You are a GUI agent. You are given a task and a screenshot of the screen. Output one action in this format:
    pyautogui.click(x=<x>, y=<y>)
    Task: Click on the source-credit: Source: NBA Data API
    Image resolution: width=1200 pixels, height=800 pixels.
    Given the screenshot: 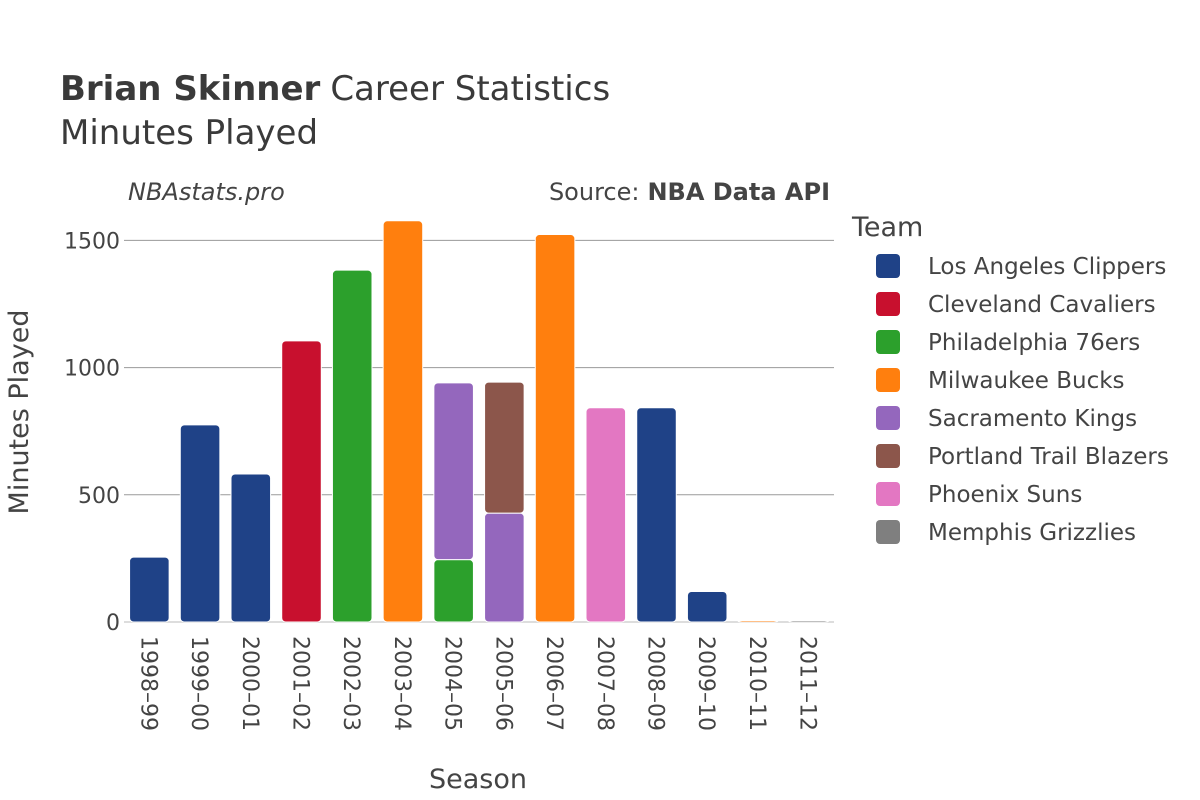 What is the action you would take?
    pyautogui.click(x=689, y=192)
    